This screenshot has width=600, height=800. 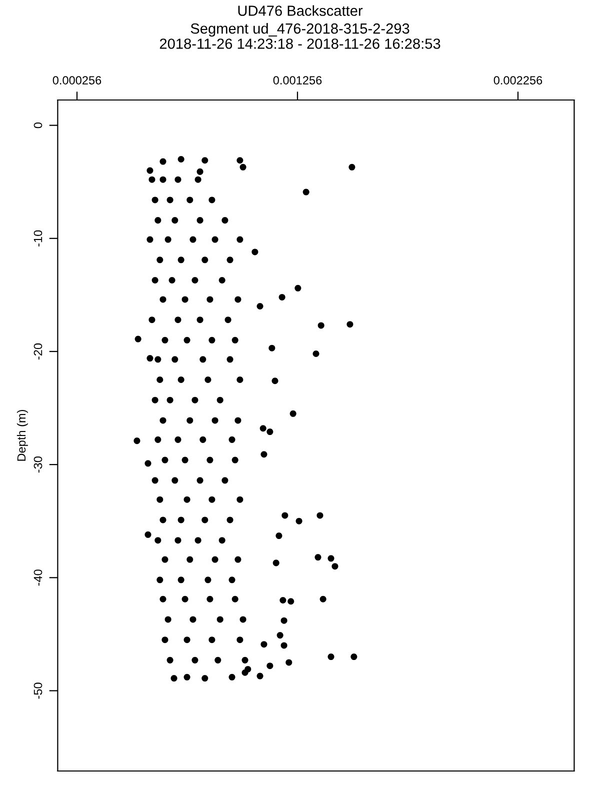 I want to click on y-tick-label: -50, so click(x=38, y=690).